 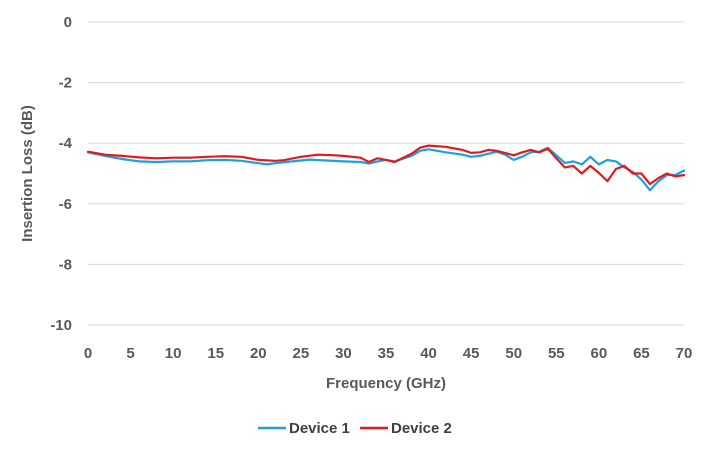 I want to click on x-tick-label: 0, so click(x=88, y=353).